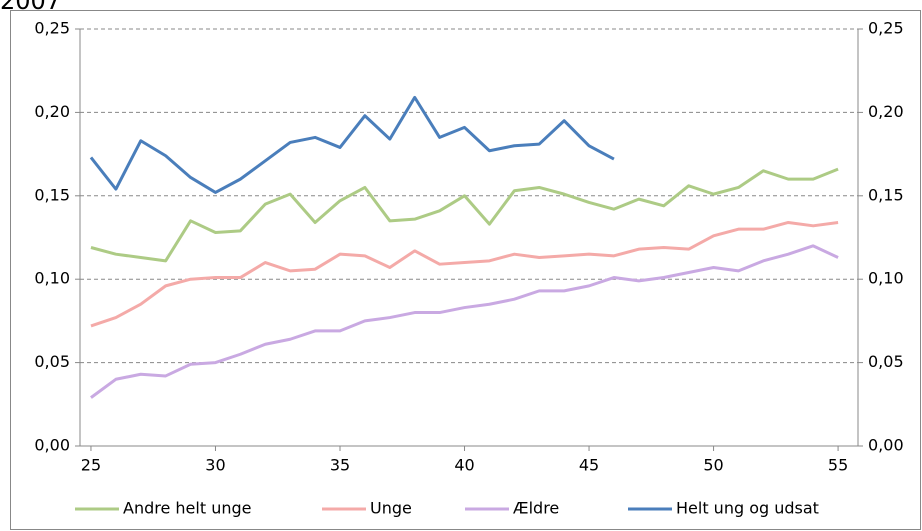 This screenshot has height=531, width=922. What do you see at coordinates (747, 508) in the screenshot?
I see `legend-label: Helt ung og udsat` at bounding box center [747, 508].